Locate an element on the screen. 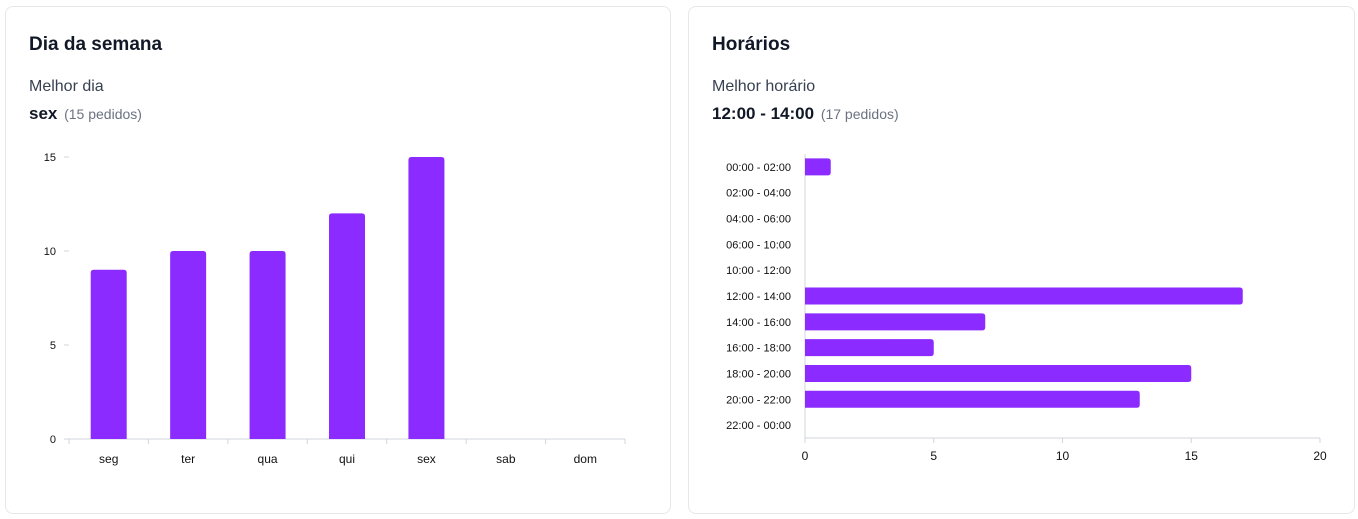 The height and width of the screenshot is (519, 1358). best-hour-value: 12:00 - 14:00 (17 pedidos) is located at coordinates (805, 114).